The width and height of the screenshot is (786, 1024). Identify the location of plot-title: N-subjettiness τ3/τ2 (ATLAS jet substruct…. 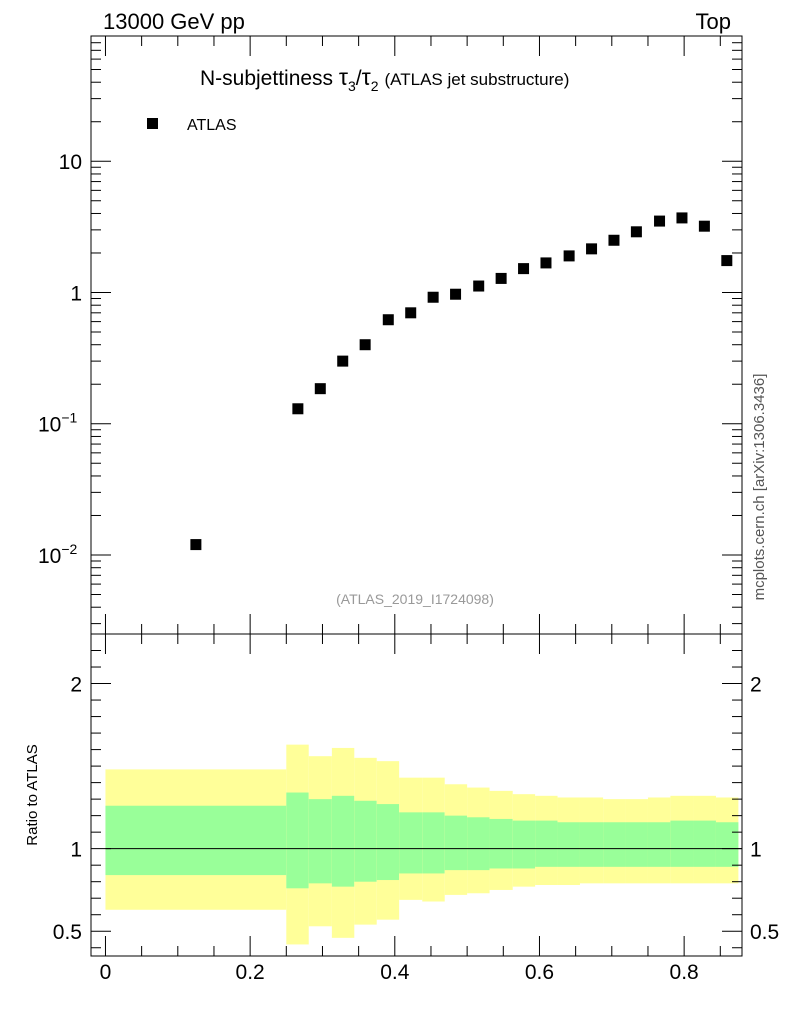
(384, 79).